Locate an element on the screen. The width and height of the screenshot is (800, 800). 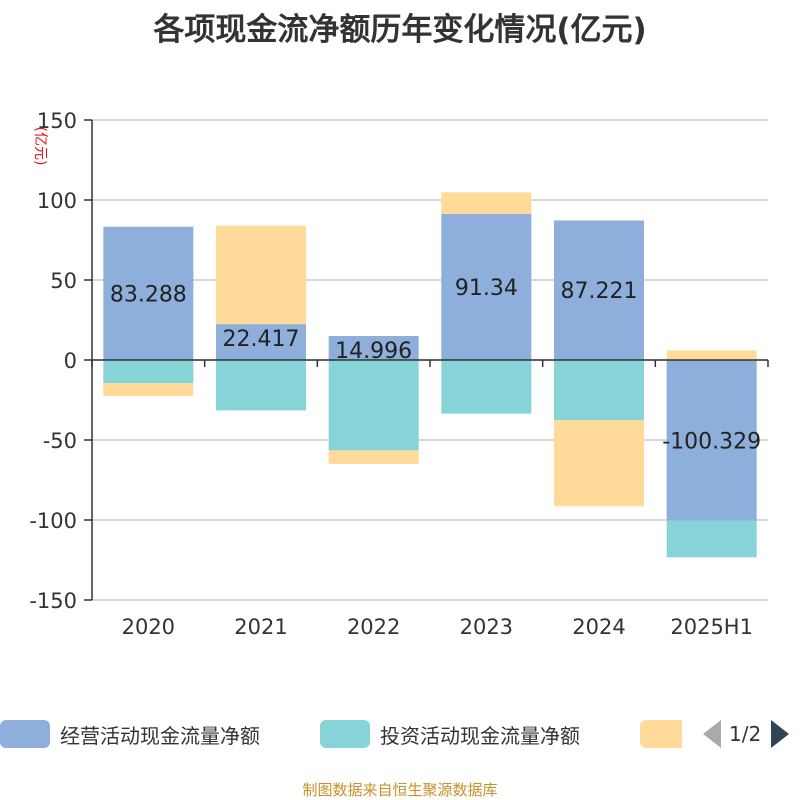
legend-swatch-investing is located at coordinates (345, 734).